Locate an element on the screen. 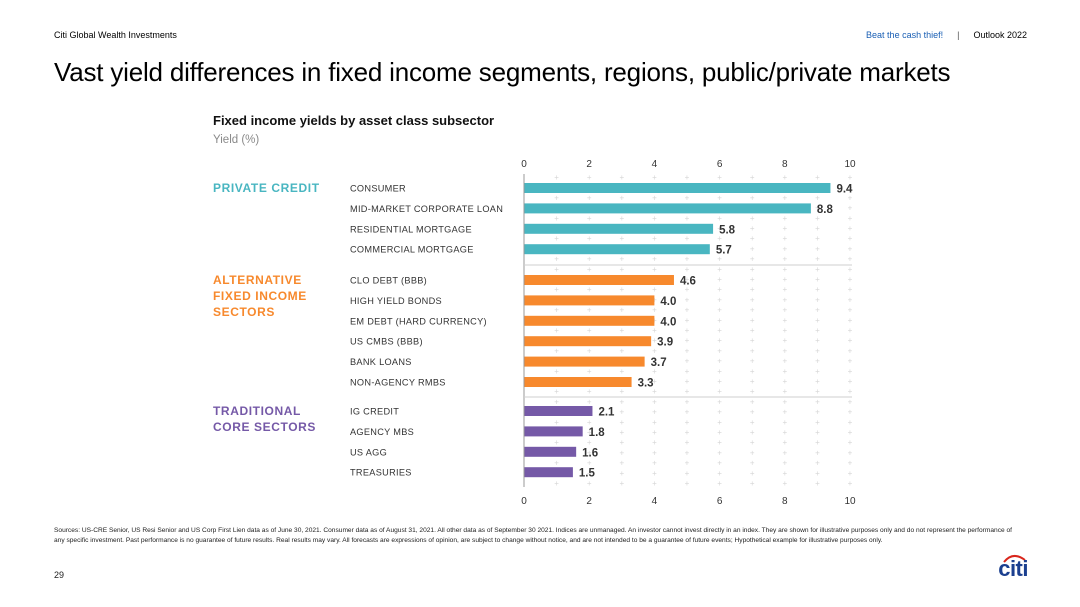  category-label: EM DEBT (HARD CURRENCY) is located at coordinates (418, 321).